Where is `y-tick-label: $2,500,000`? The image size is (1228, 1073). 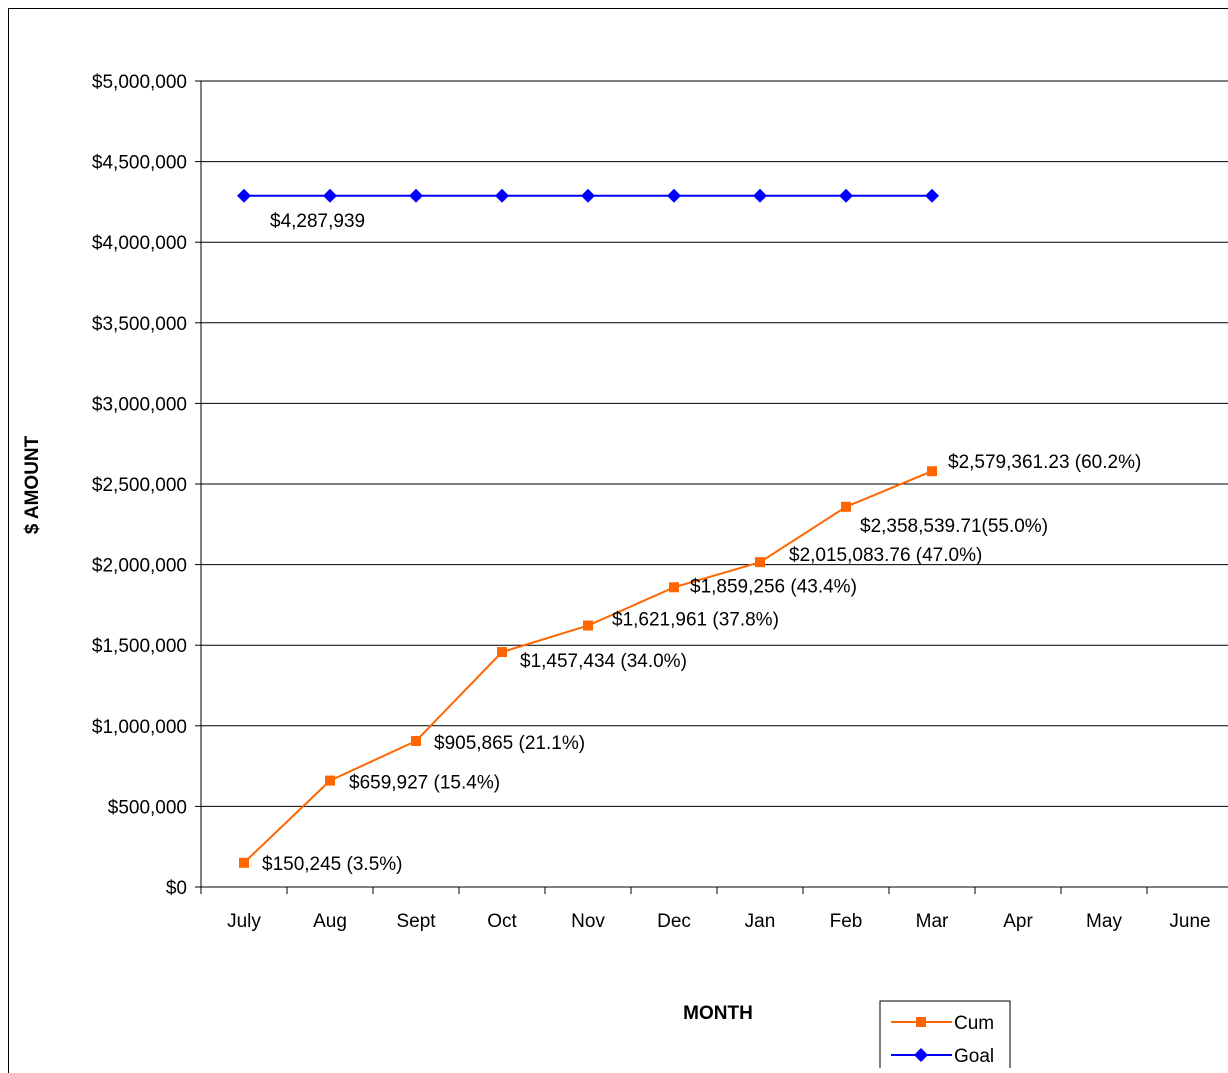
y-tick-label: $2,500,000 is located at coordinates (139, 485).